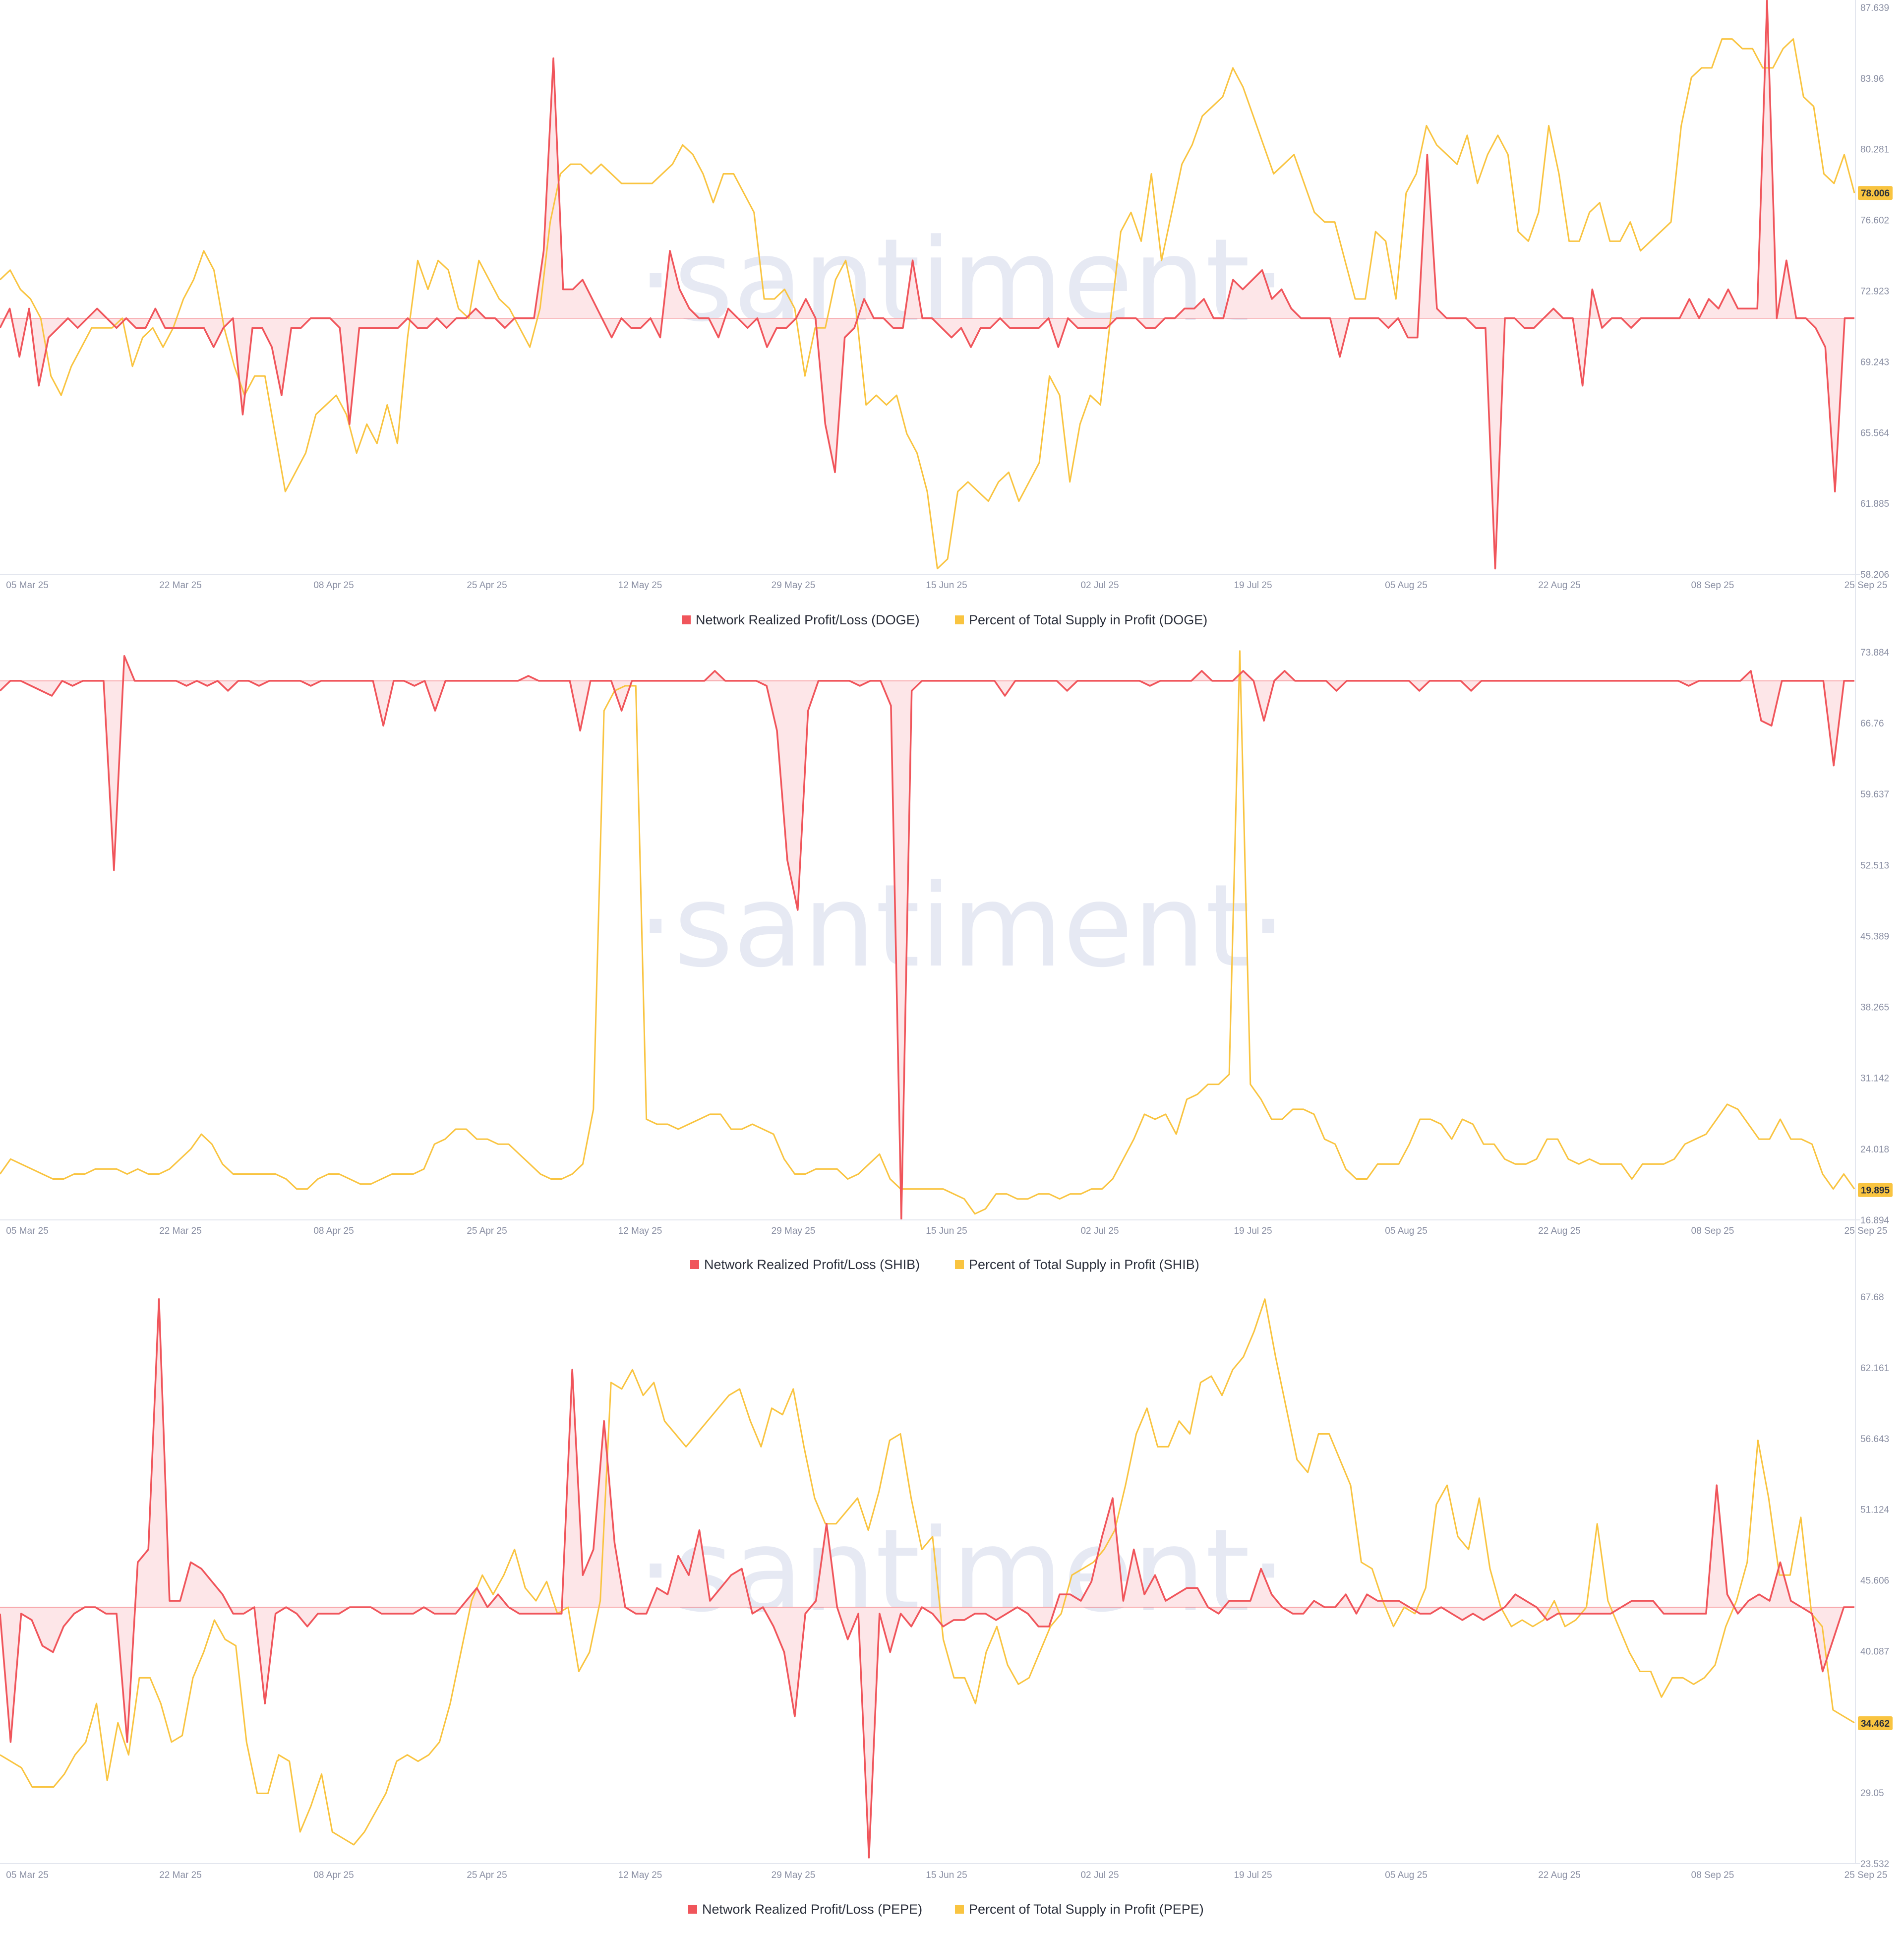 The height and width of the screenshot is (1934, 1904). I want to click on y-tick-label: 16.894, so click(1875, 1220).